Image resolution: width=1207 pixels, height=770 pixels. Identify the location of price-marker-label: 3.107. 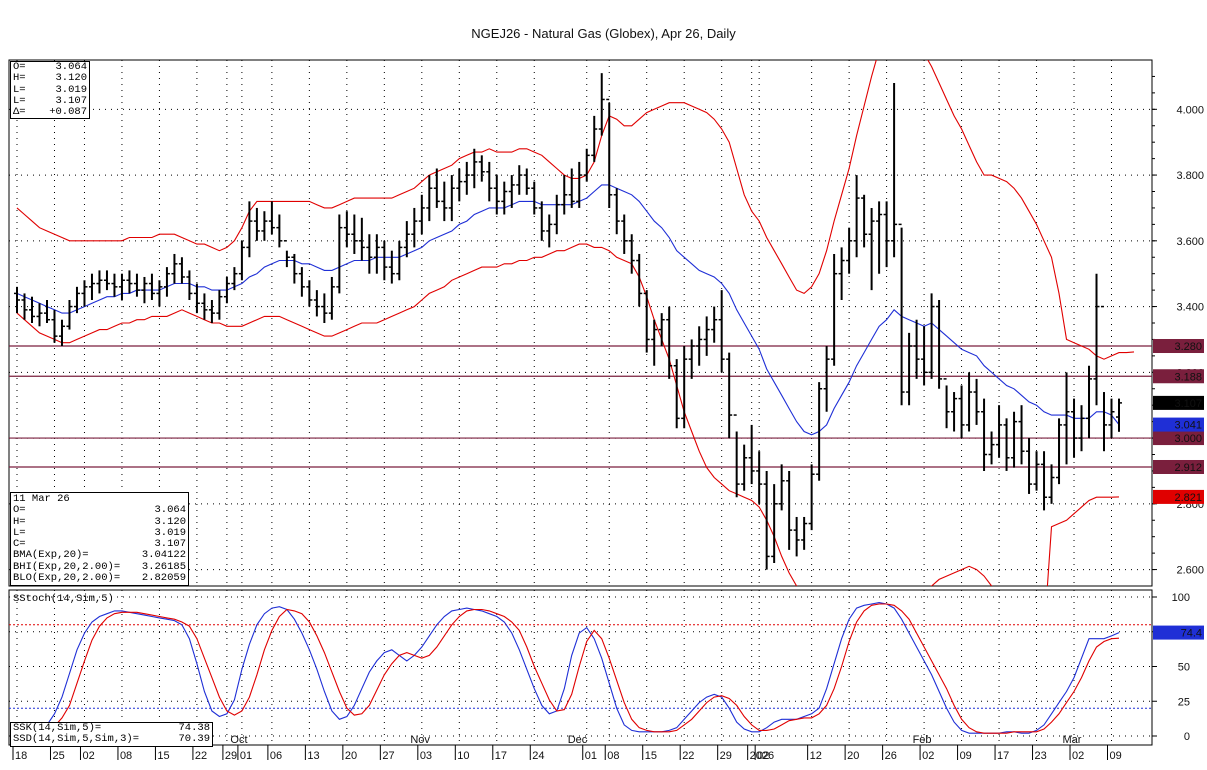
(1188, 404).